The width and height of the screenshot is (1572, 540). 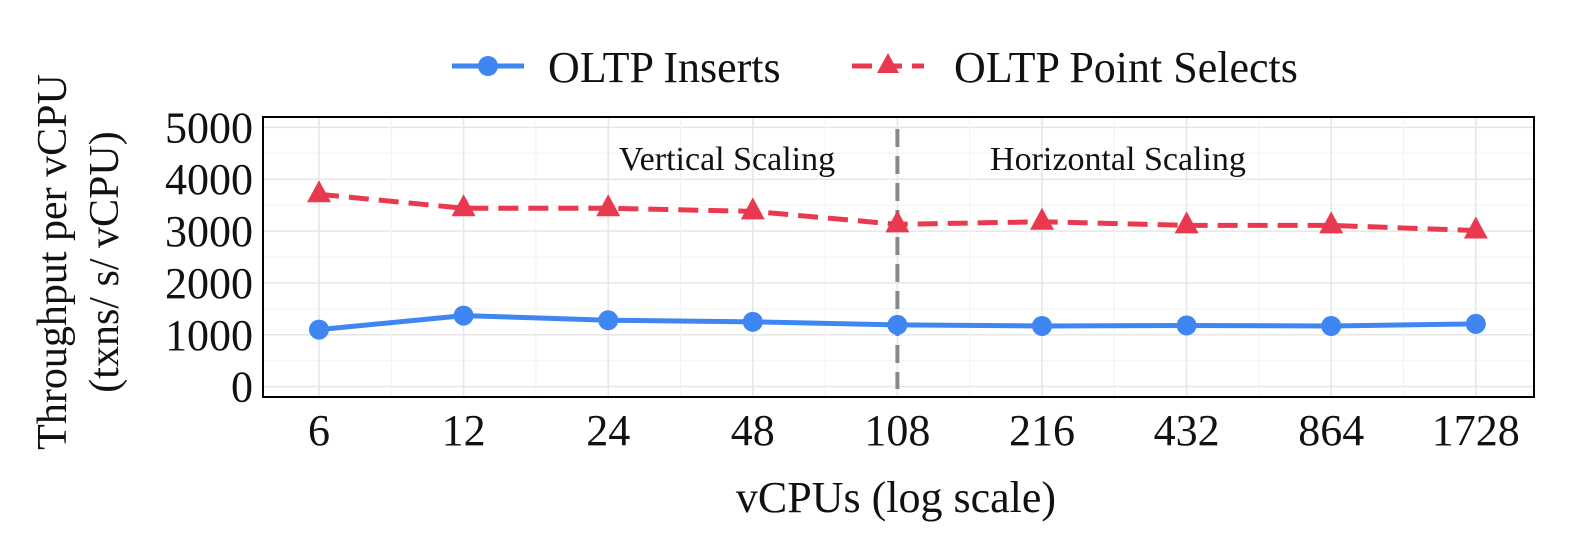 What do you see at coordinates (664, 67) in the screenshot?
I see `legend-inserts-label: OLTP Inserts` at bounding box center [664, 67].